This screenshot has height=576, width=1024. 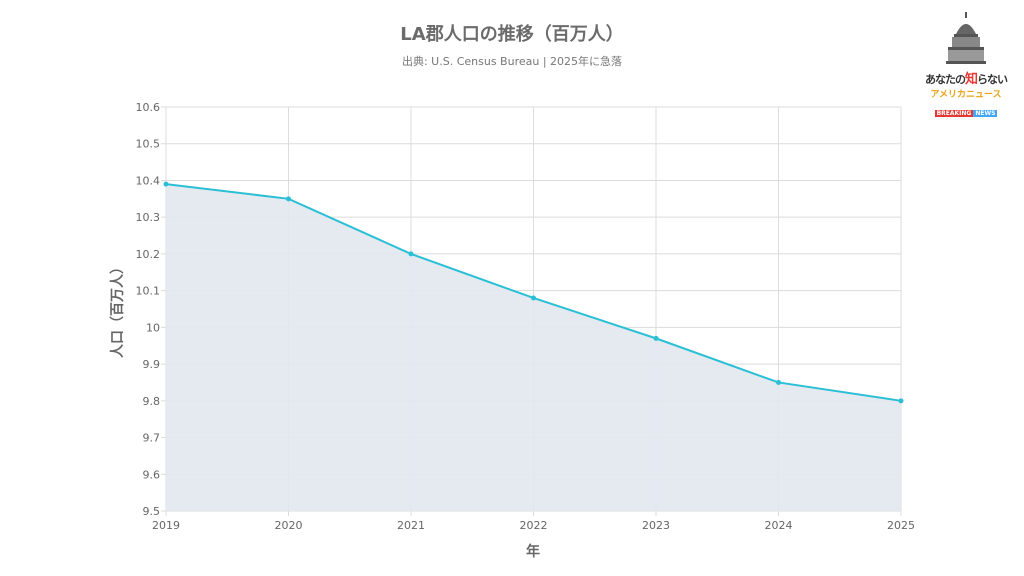 What do you see at coordinates (148, 217) in the screenshot?
I see `y-tick-label: 10.3` at bounding box center [148, 217].